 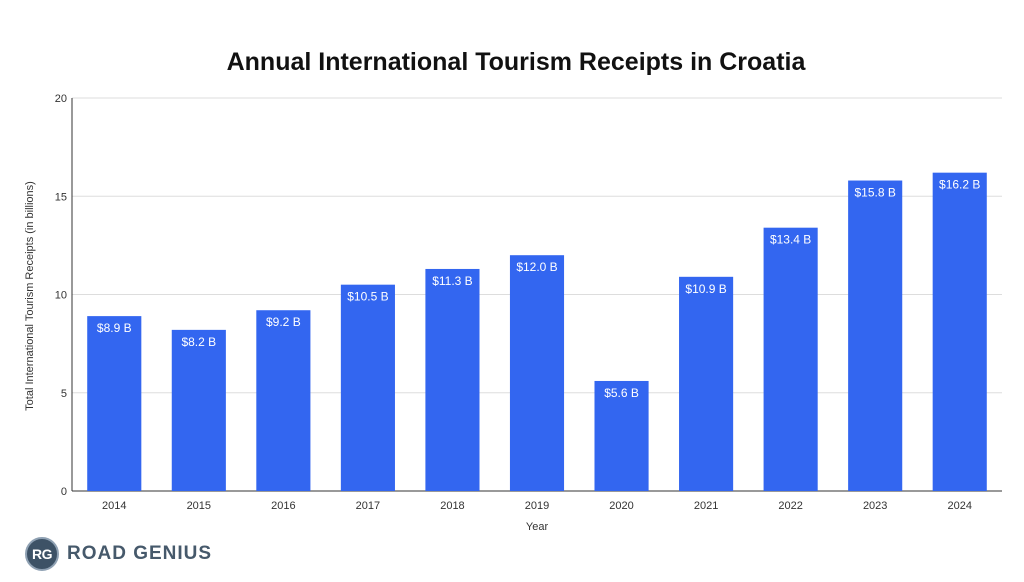 I want to click on logo-badge: RG, so click(x=42, y=554).